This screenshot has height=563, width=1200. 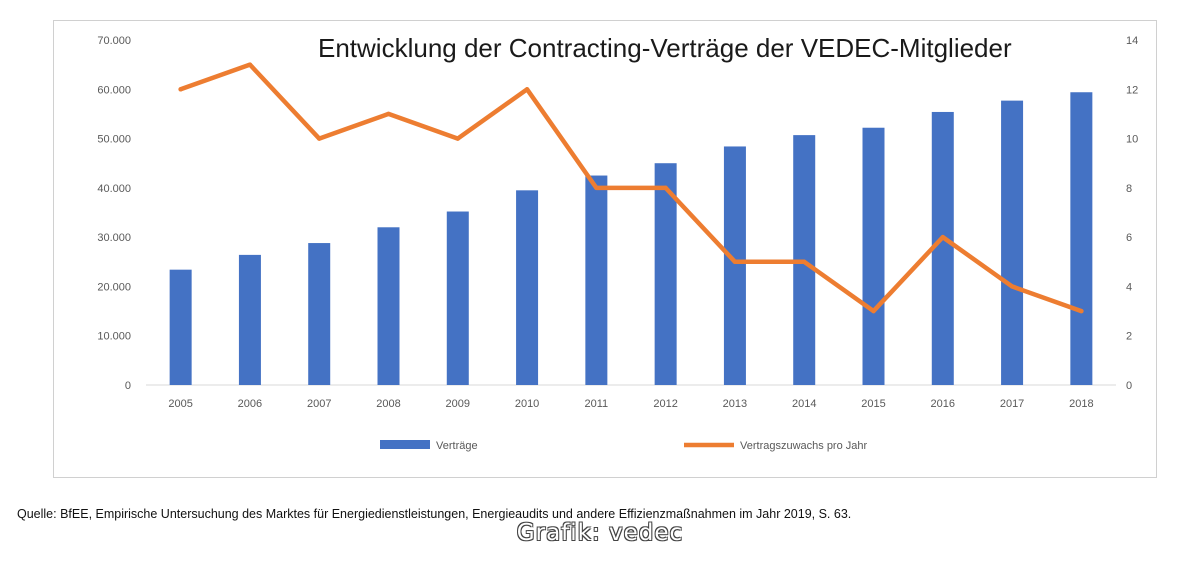 What do you see at coordinates (943, 404) in the screenshot?
I see `x-tick-label: 2016` at bounding box center [943, 404].